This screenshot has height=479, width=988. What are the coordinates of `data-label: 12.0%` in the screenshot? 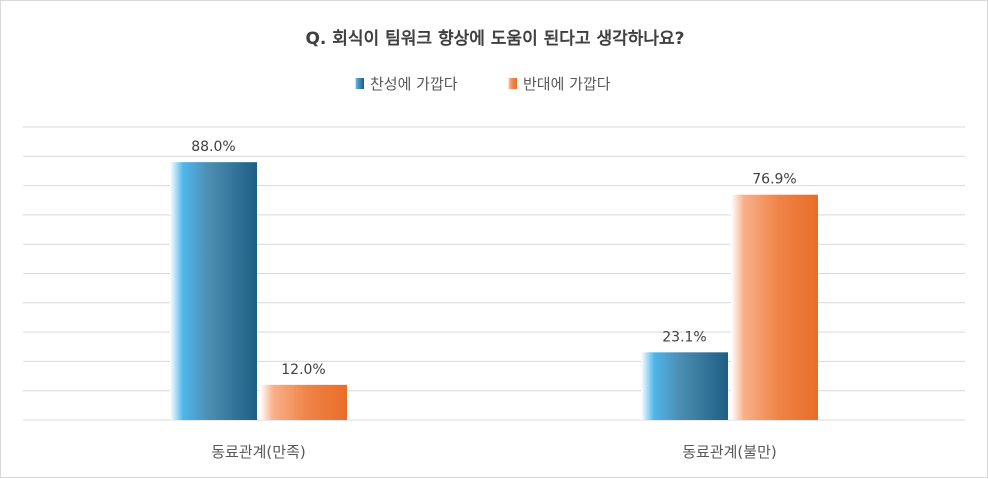 It's located at (303, 370).